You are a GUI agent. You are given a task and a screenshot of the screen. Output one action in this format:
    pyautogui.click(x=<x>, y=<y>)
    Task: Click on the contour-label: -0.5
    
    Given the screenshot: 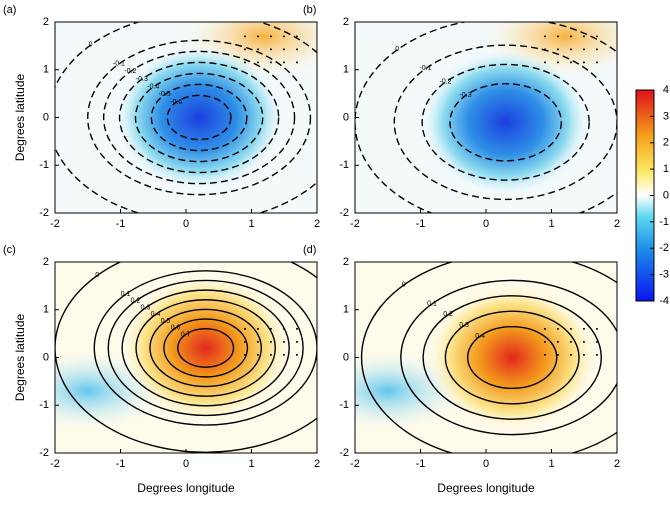 What is the action you would take?
    pyautogui.click(x=165, y=94)
    